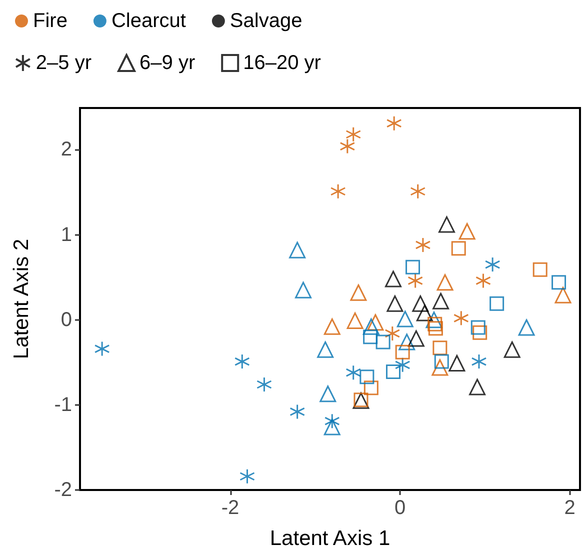 The width and height of the screenshot is (582, 557). What do you see at coordinates (63, 405) in the screenshot?
I see `y-tick-label: -1` at bounding box center [63, 405].